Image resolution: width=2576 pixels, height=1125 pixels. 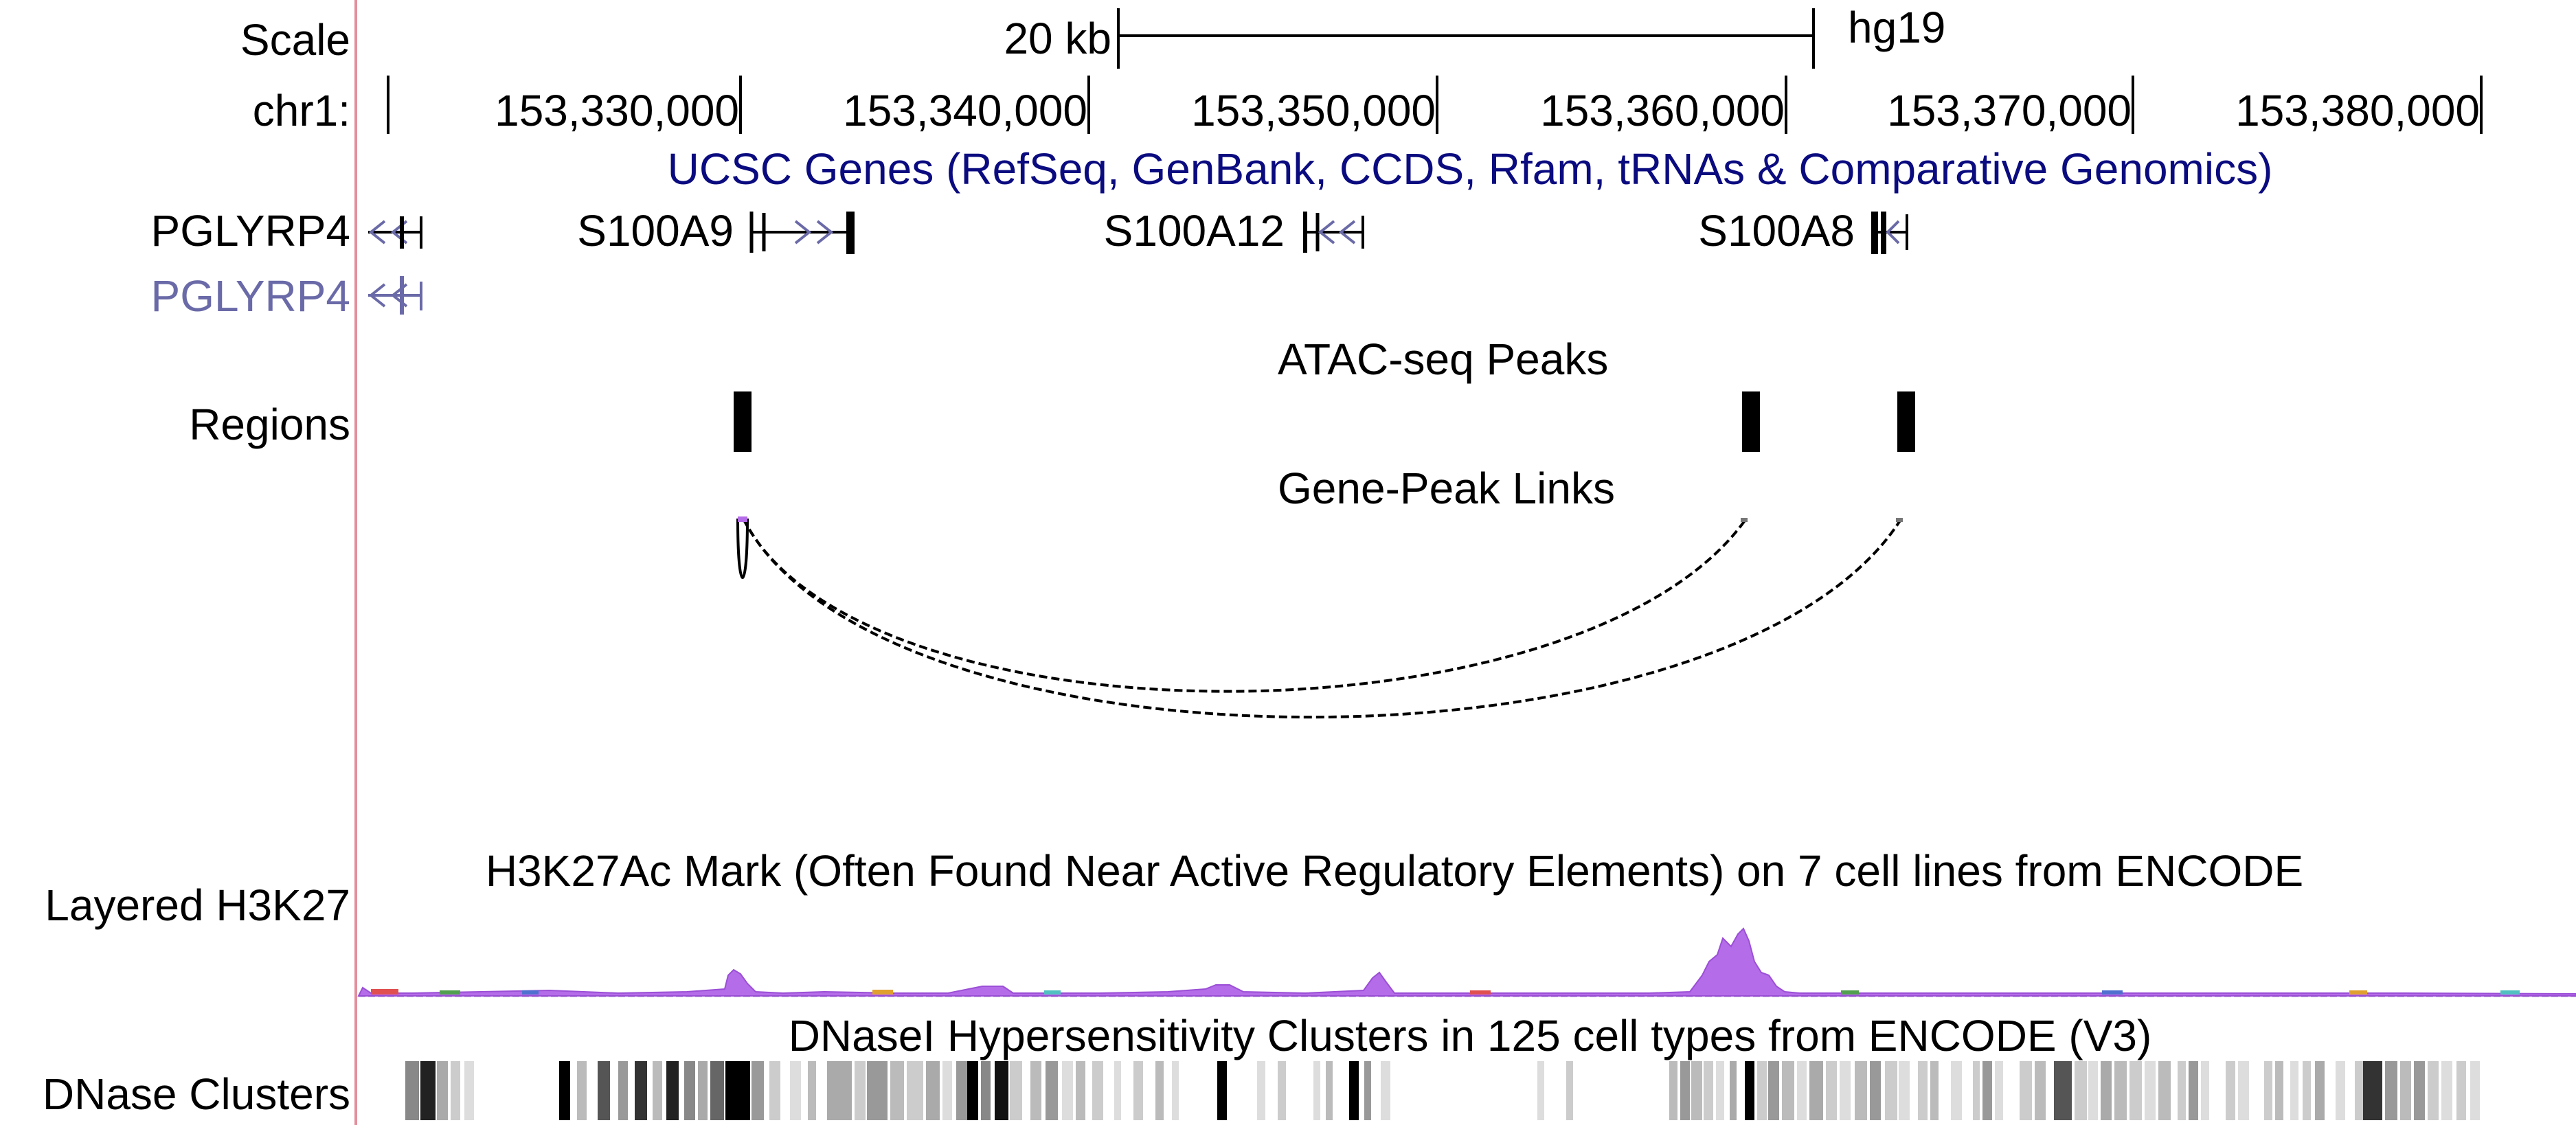 What do you see at coordinates (617, 110) in the screenshot?
I see `ruler-tick-label: 153,330,000` at bounding box center [617, 110].